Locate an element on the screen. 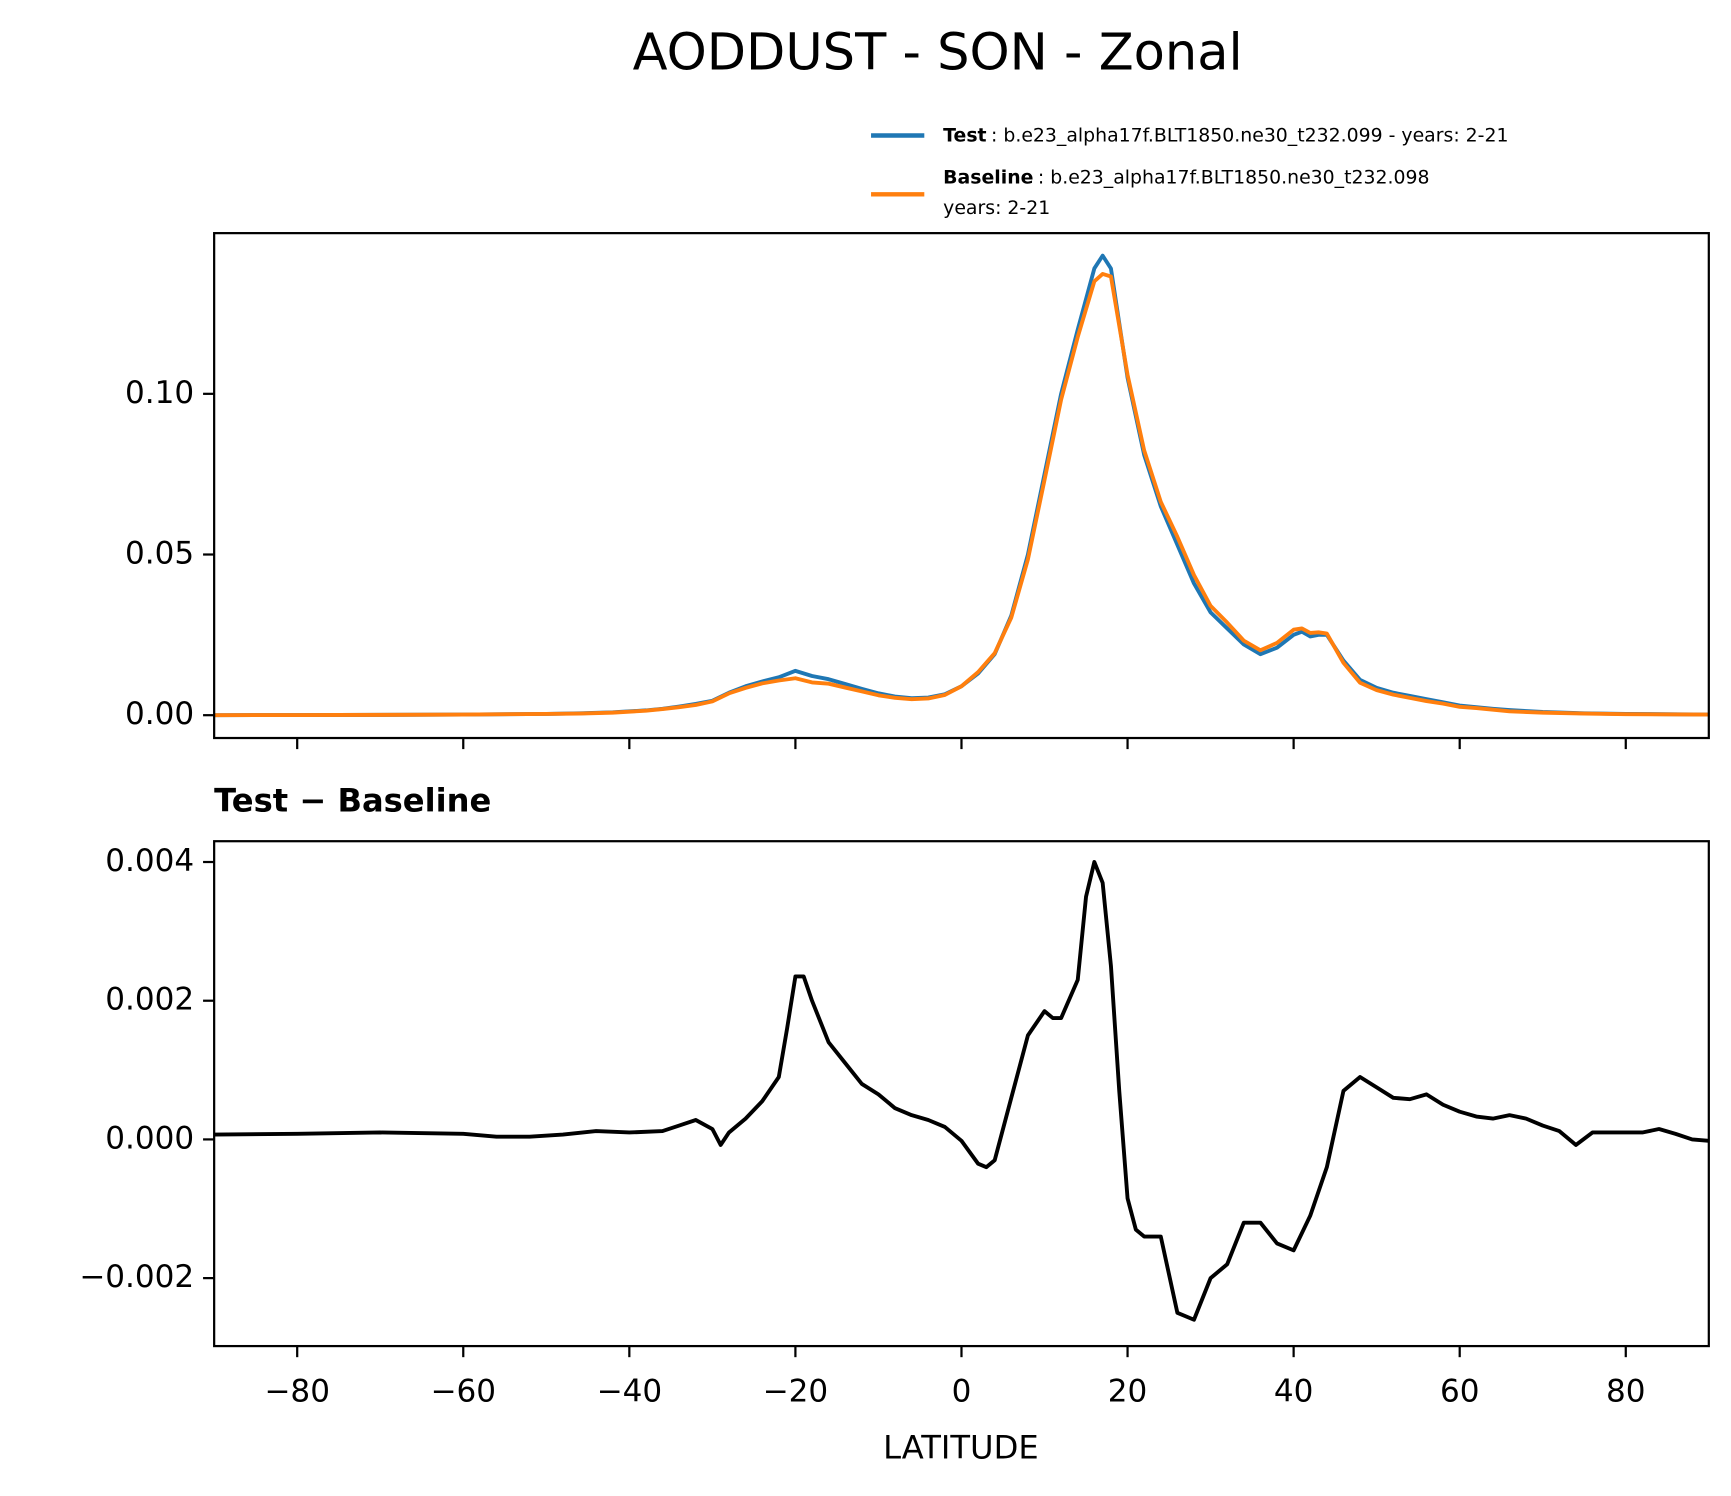 The height and width of the screenshot is (1496, 1731). y-tick-label: 0.000 is located at coordinates (149, 1138).